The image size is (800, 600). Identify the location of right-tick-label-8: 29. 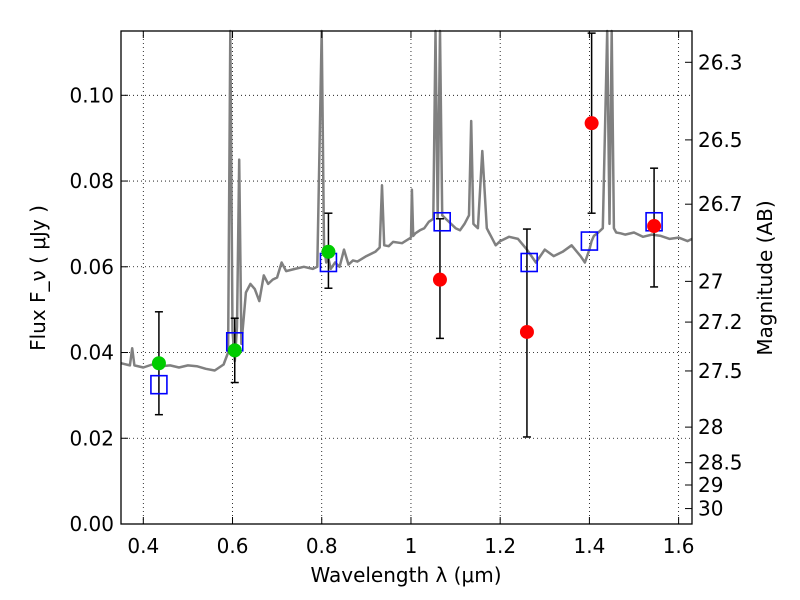
(710, 485).